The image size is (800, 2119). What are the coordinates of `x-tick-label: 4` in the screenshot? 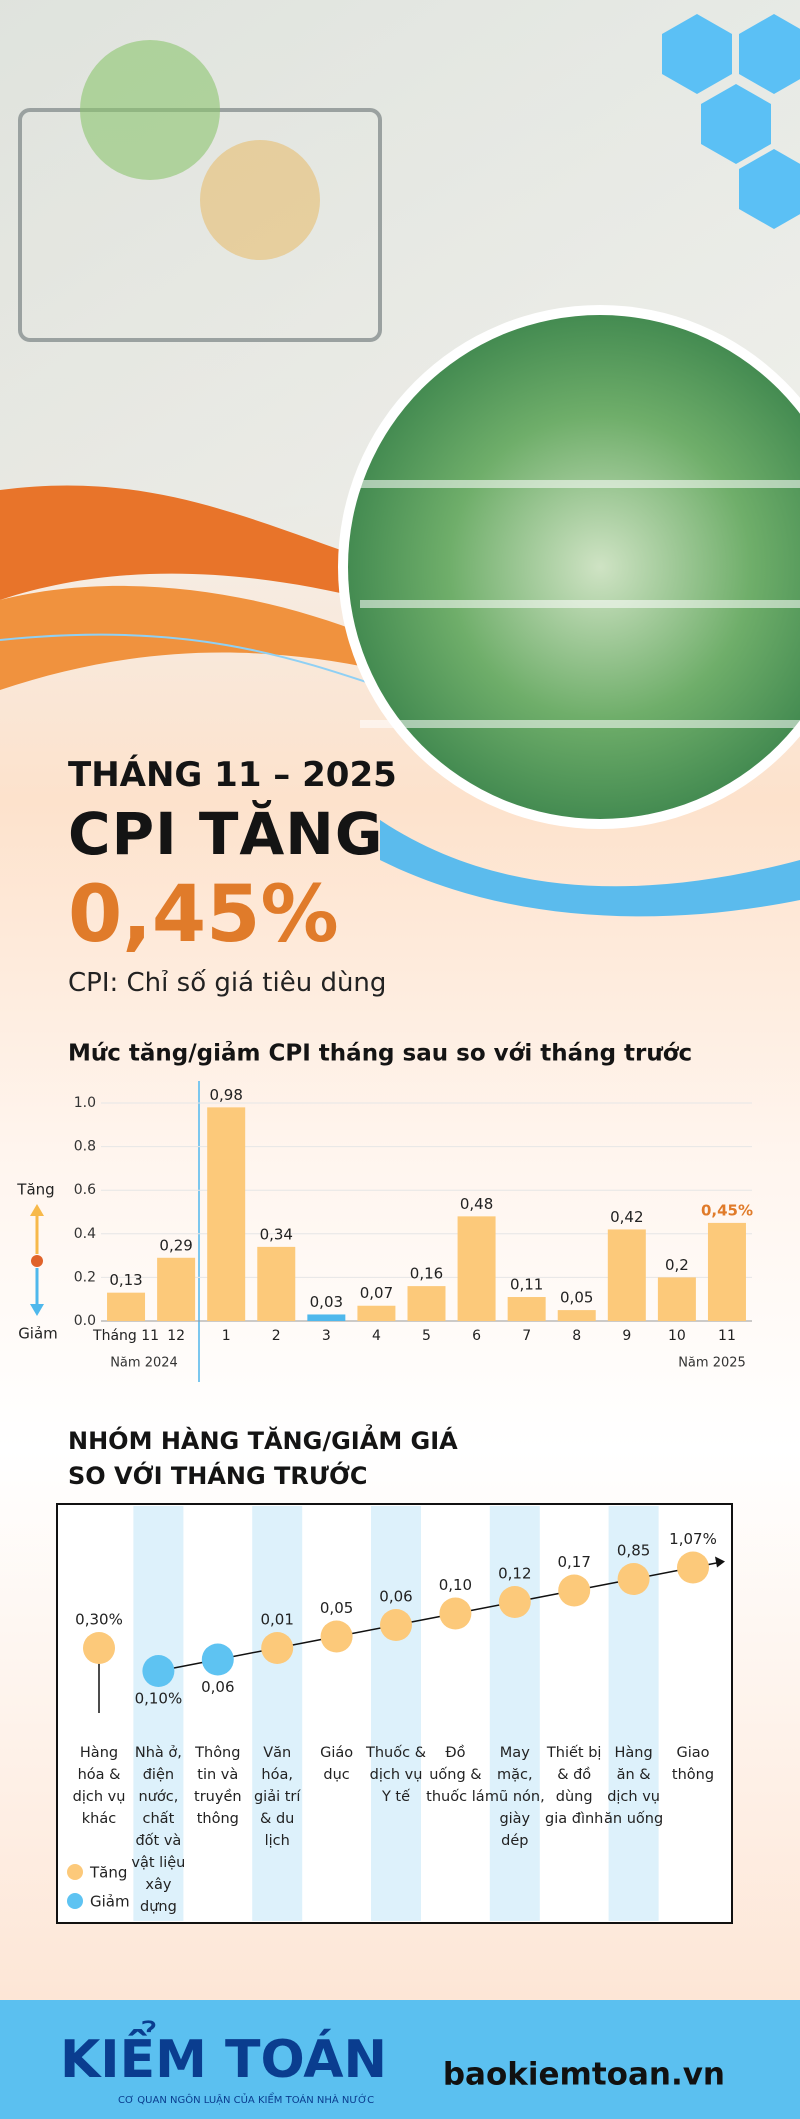 It's located at (376, 1336).